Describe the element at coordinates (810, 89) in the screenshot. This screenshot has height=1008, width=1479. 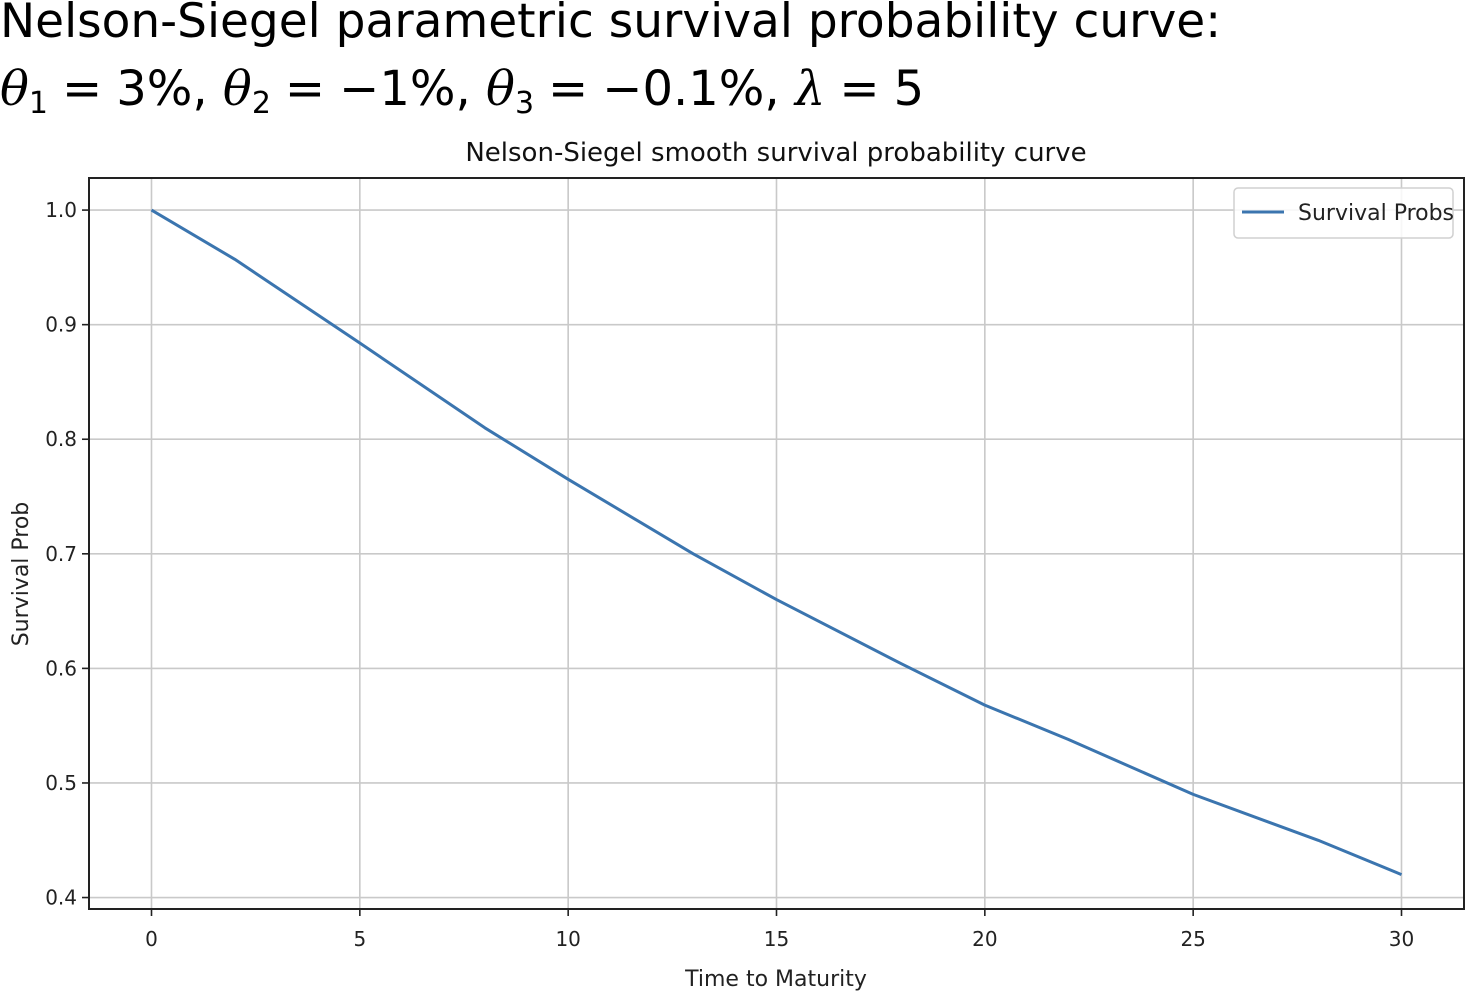
I see `lambda-symbol: λ` at that location.